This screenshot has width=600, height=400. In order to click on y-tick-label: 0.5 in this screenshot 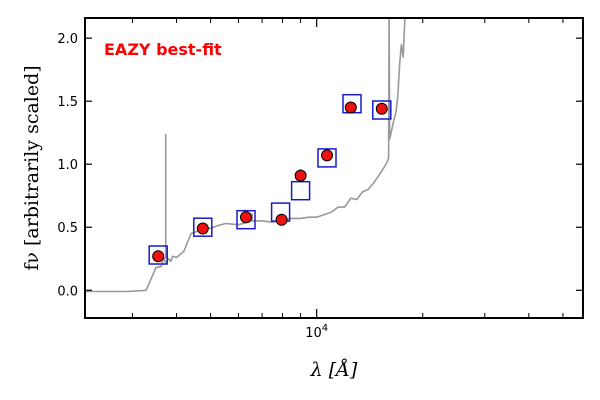, I will do `click(67, 228)`.